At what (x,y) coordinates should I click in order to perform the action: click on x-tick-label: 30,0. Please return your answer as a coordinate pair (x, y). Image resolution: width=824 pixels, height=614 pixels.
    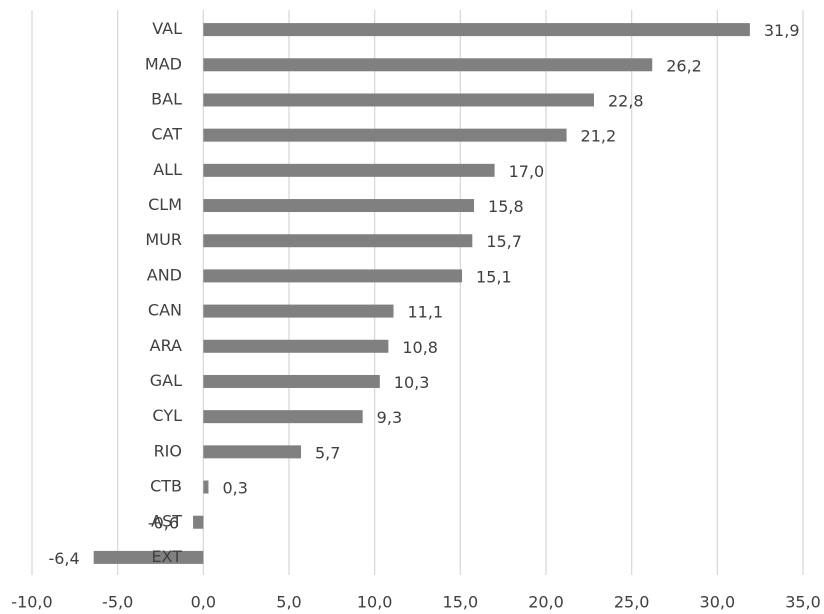
    Looking at the image, I should click on (718, 602).